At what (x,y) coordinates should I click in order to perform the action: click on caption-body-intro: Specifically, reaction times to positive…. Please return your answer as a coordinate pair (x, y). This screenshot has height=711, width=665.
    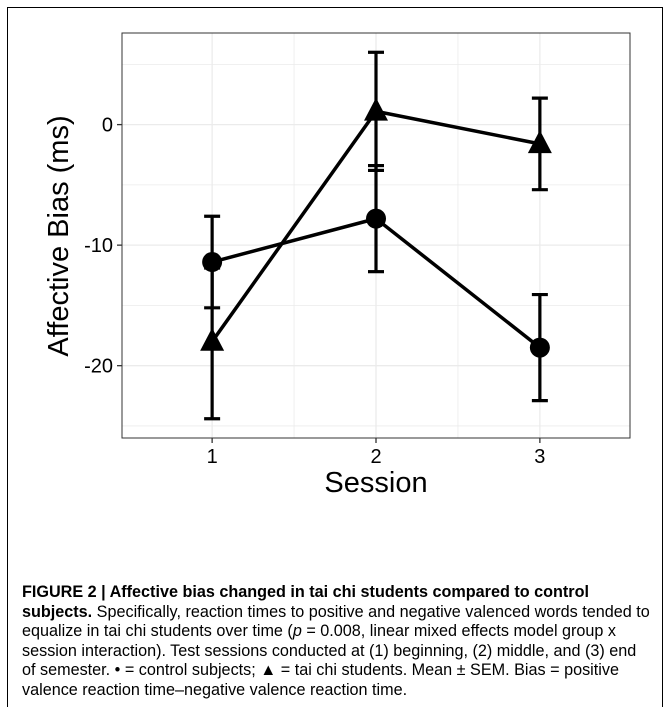
    Looking at the image, I should click on (336, 621).